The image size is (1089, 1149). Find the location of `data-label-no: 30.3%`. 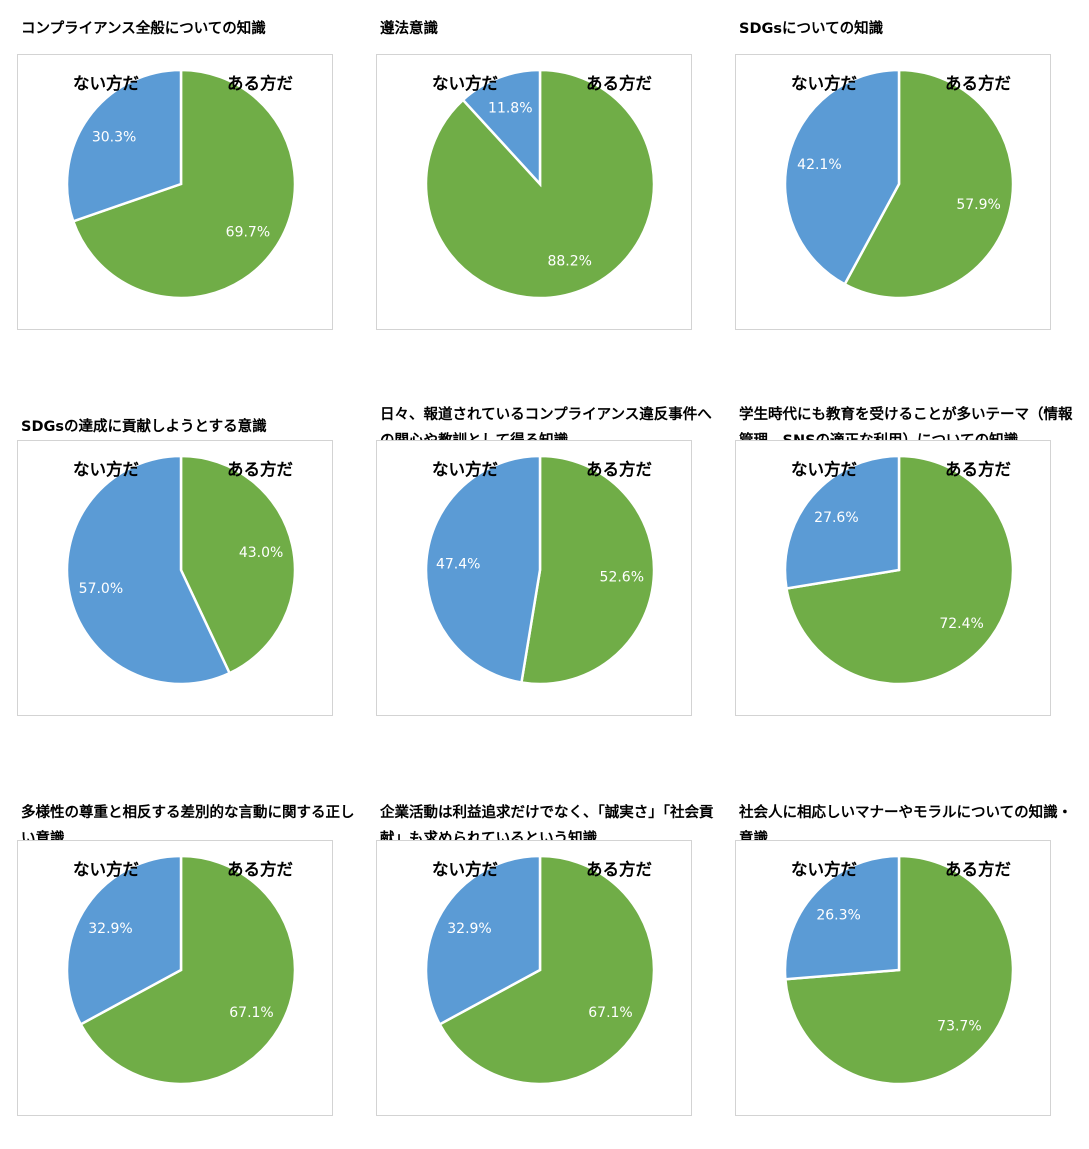

data-label-no: 30.3% is located at coordinates (114, 137).